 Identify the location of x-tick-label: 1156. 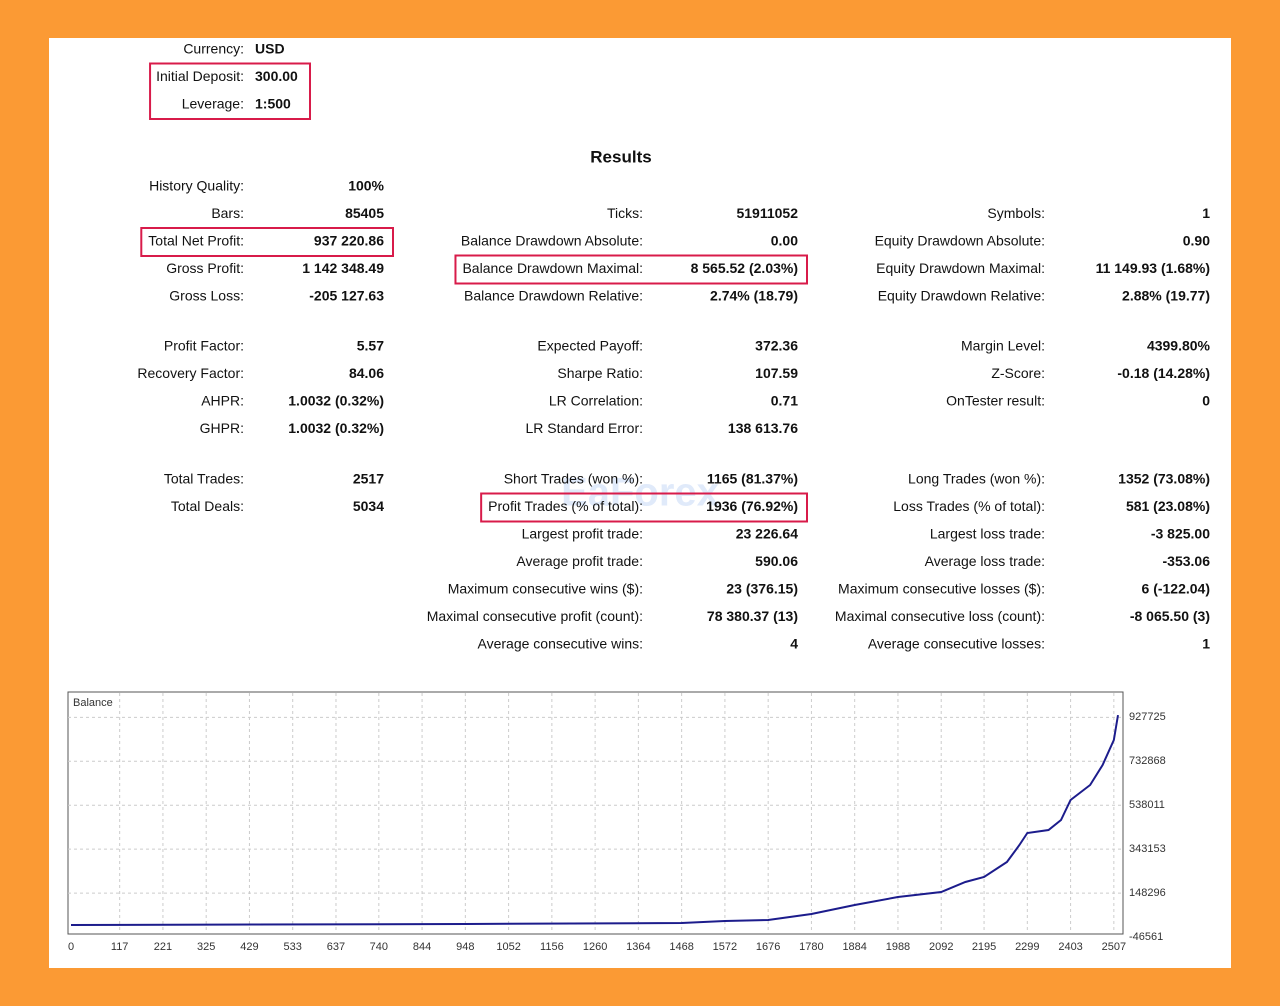
(552, 947).